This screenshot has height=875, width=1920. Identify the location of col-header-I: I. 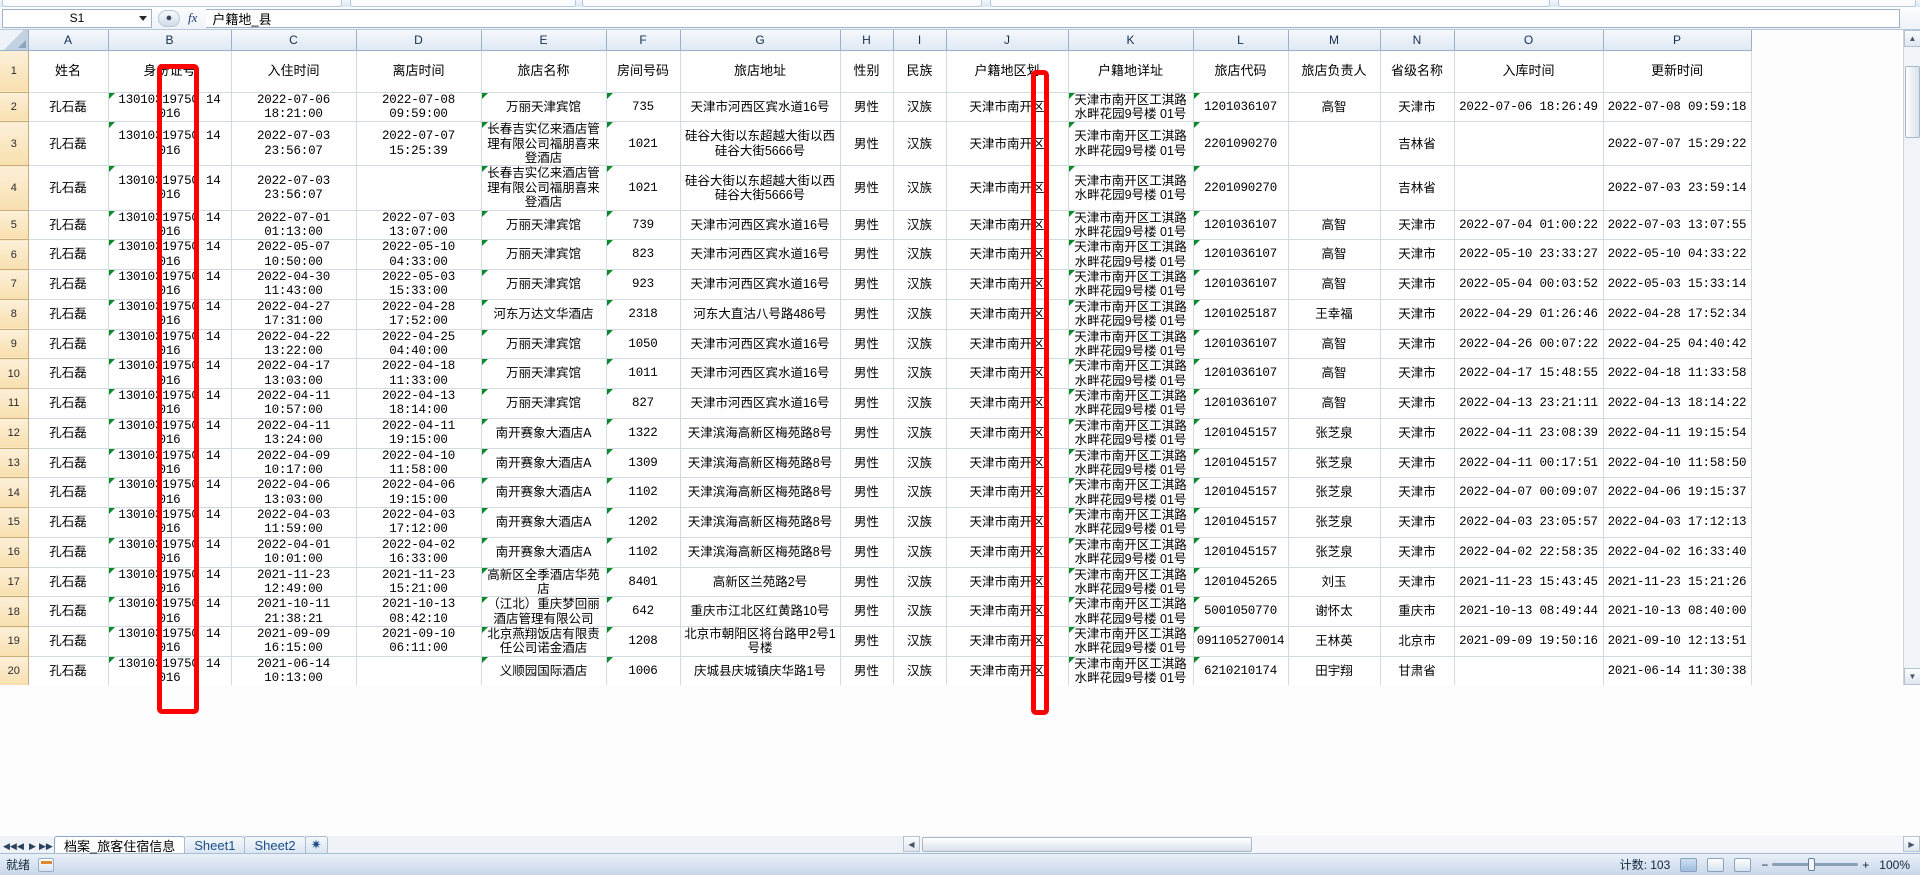
(920, 40).